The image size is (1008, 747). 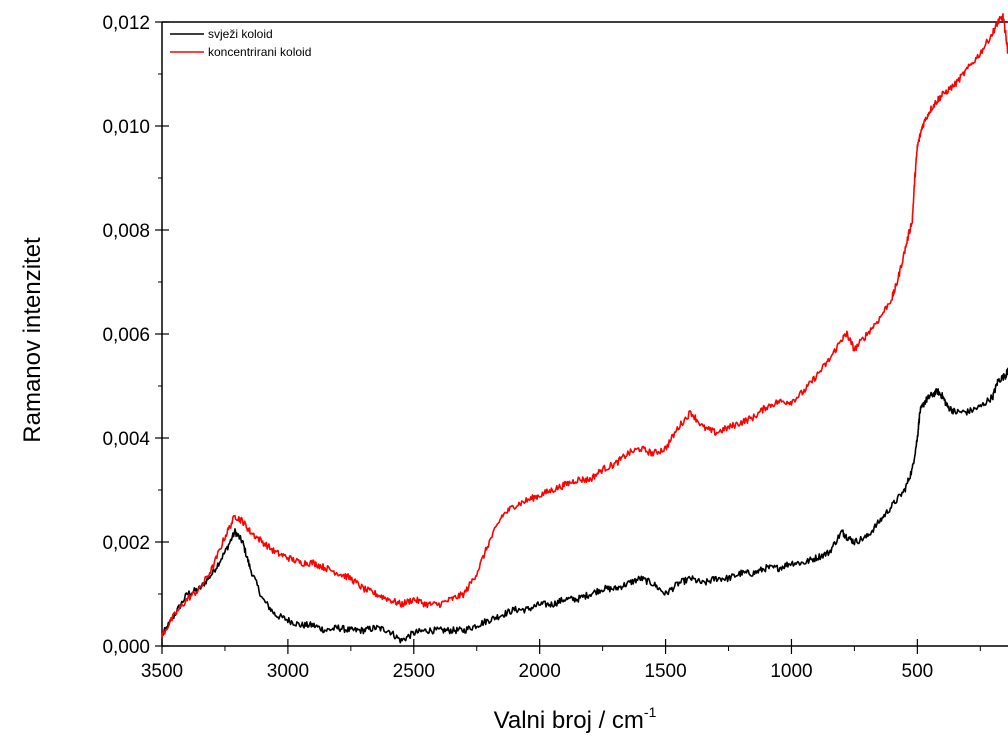 I want to click on x-axis-title: Valni broj / cm-1, so click(x=575, y=719).